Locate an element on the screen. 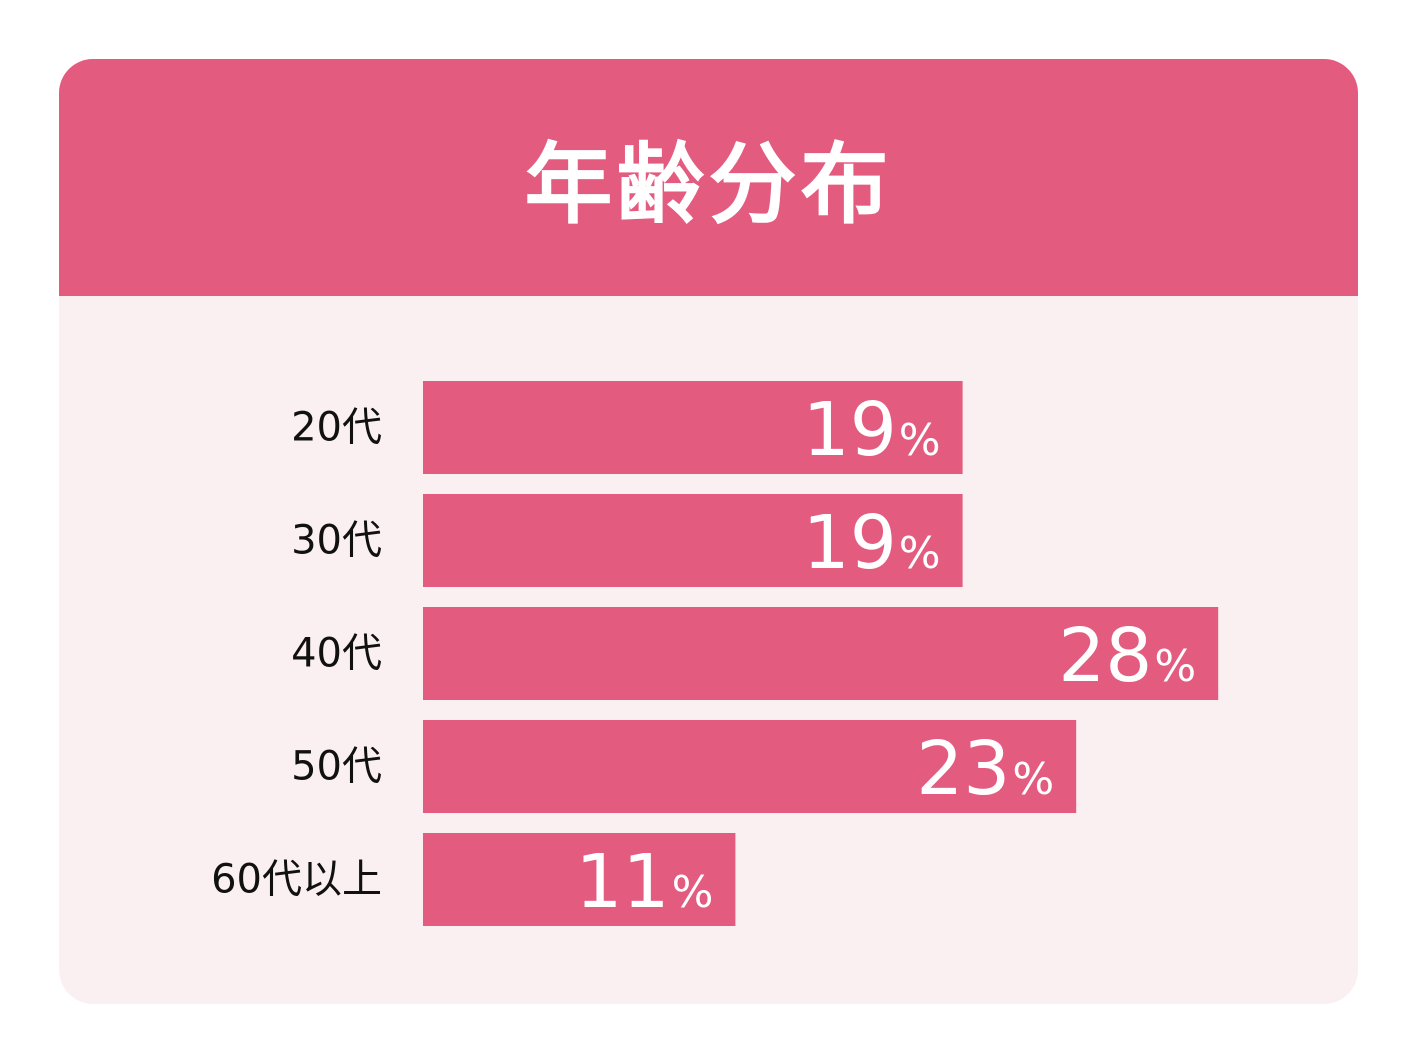 The width and height of the screenshot is (1417, 1063). bar-20代 is located at coordinates (693, 427).